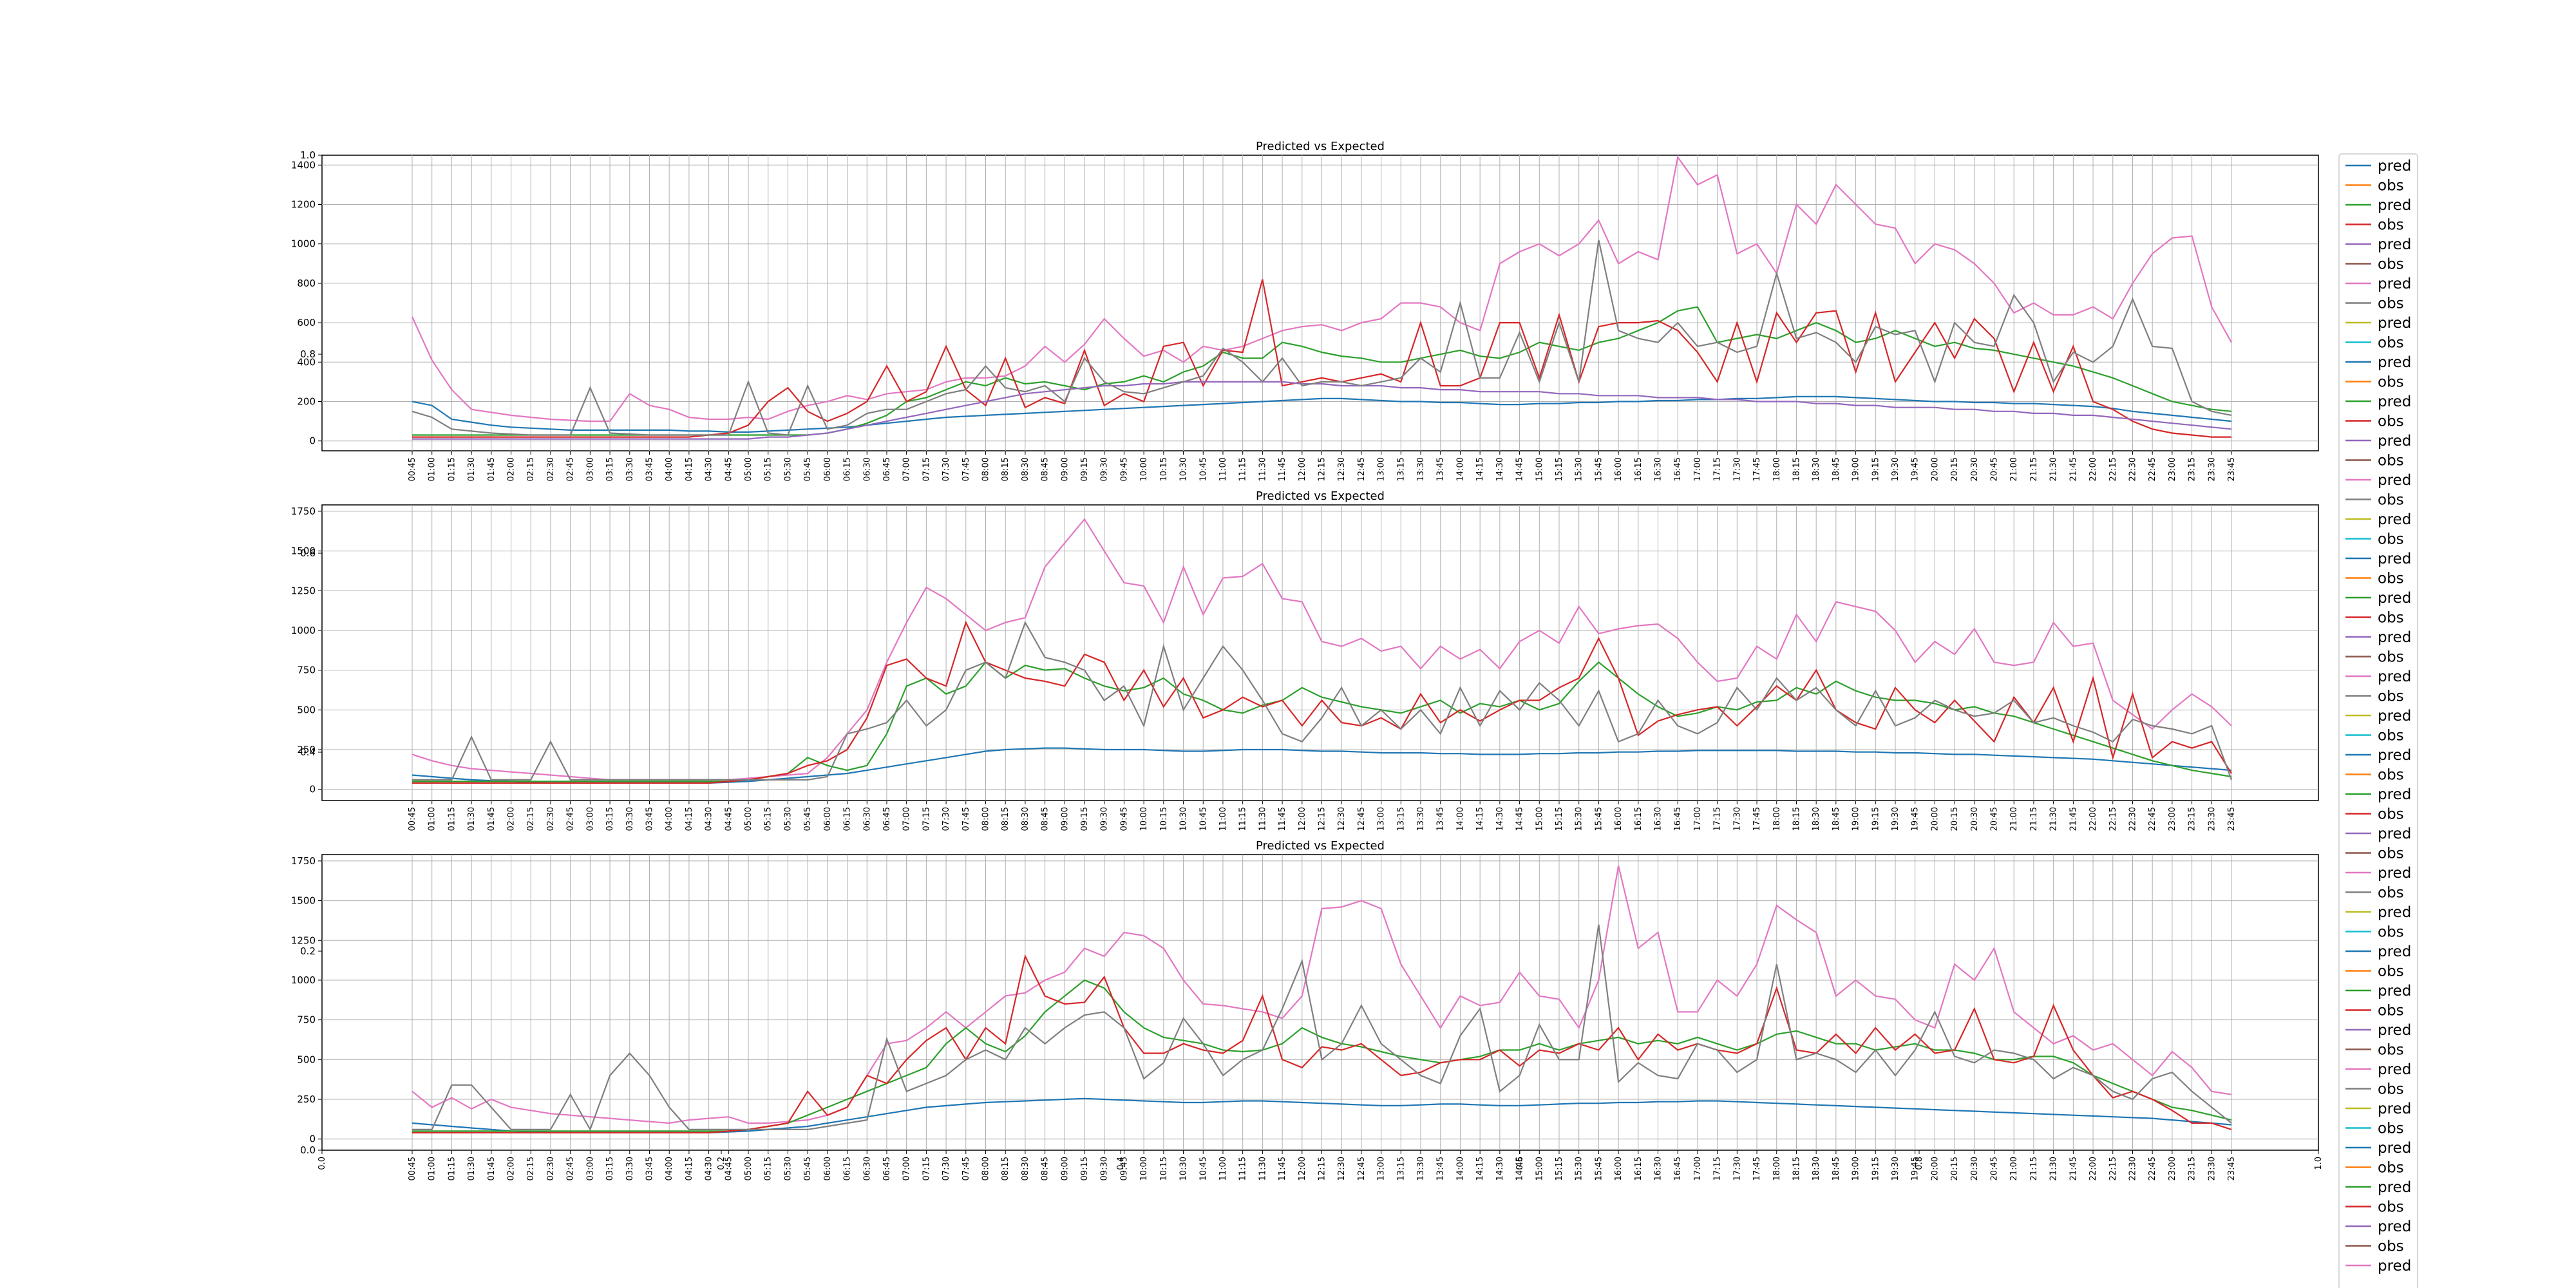 The image size is (2576, 1288). Describe the element at coordinates (1322, 819) in the screenshot. I see `x-tick-label: 12:15` at that location.